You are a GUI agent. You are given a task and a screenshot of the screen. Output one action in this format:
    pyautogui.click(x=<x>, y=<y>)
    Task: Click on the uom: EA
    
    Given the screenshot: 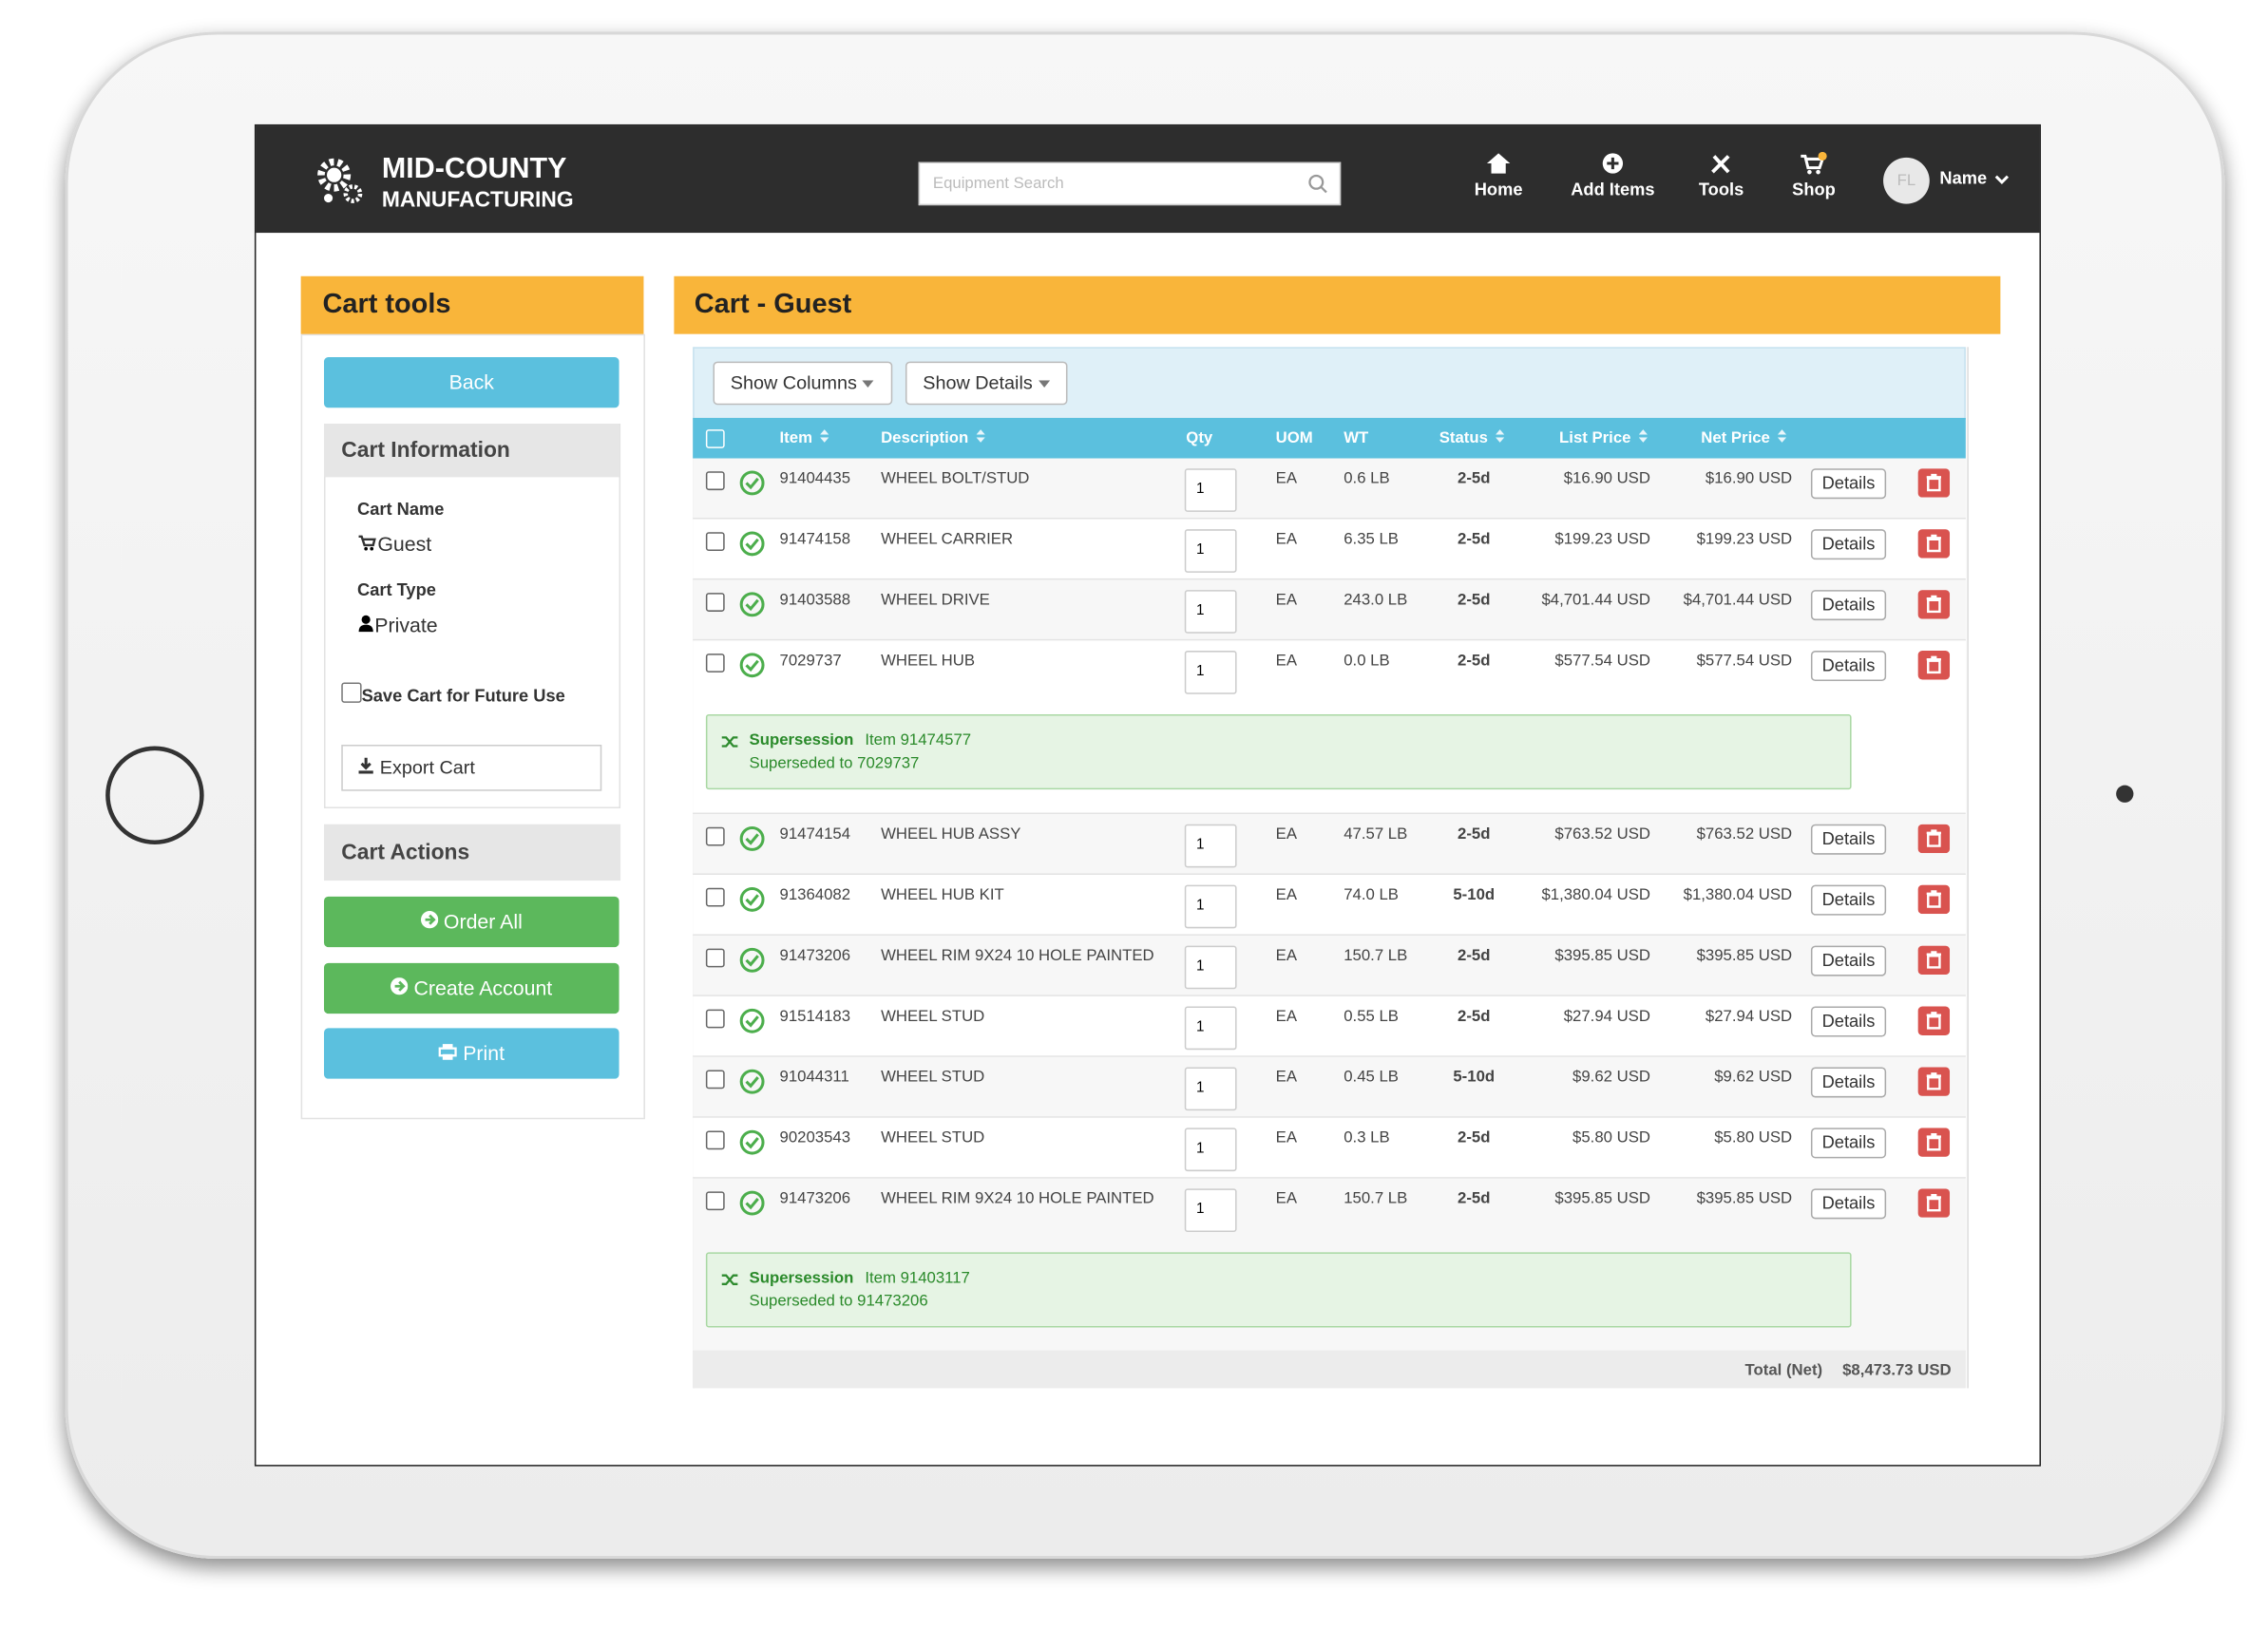 What is the action you would take?
    pyautogui.click(x=1286, y=1077)
    